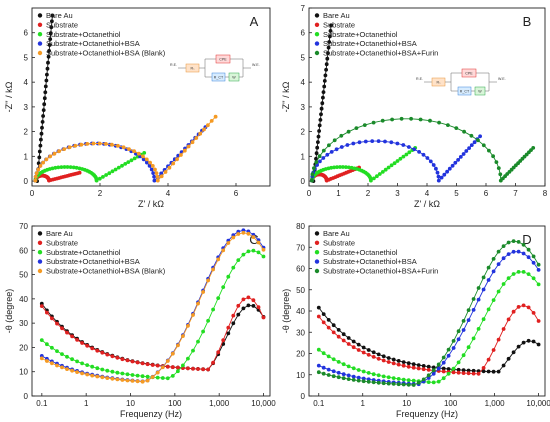 This screenshot has height=422, width=550. I want to click on series-layer, so click(125, 98).